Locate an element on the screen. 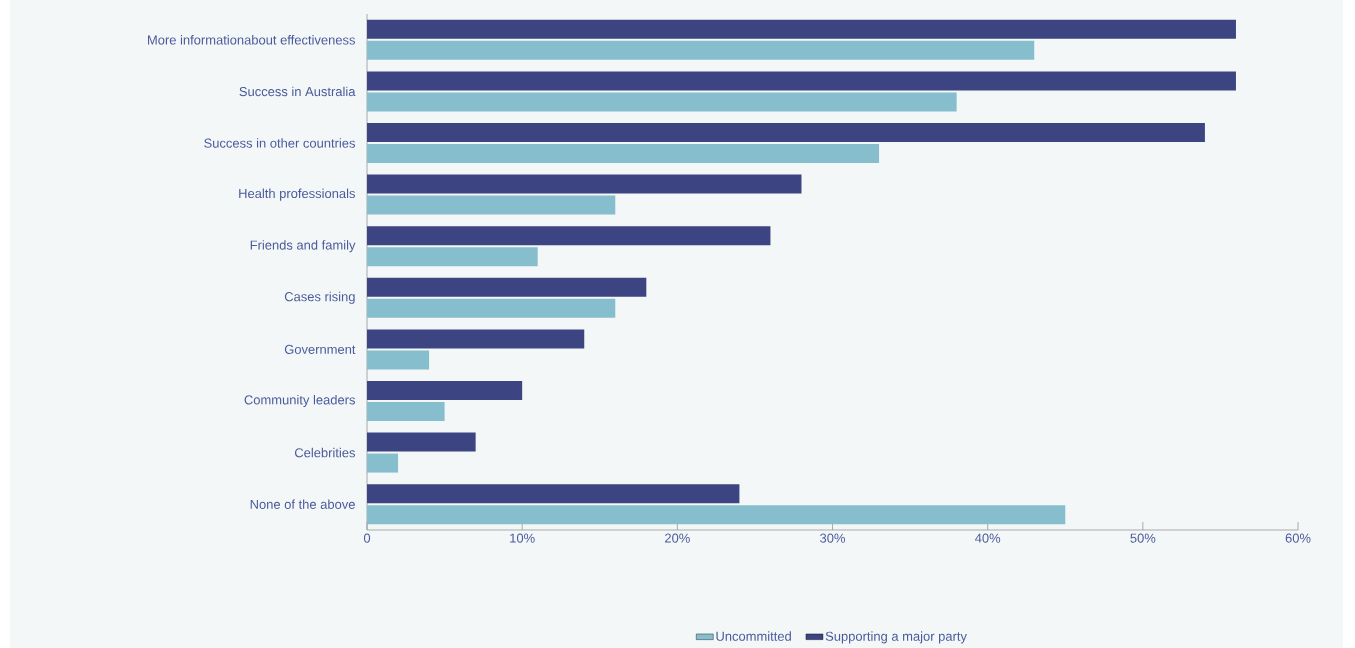  y-tick-label: Community leaders is located at coordinates (299, 401).